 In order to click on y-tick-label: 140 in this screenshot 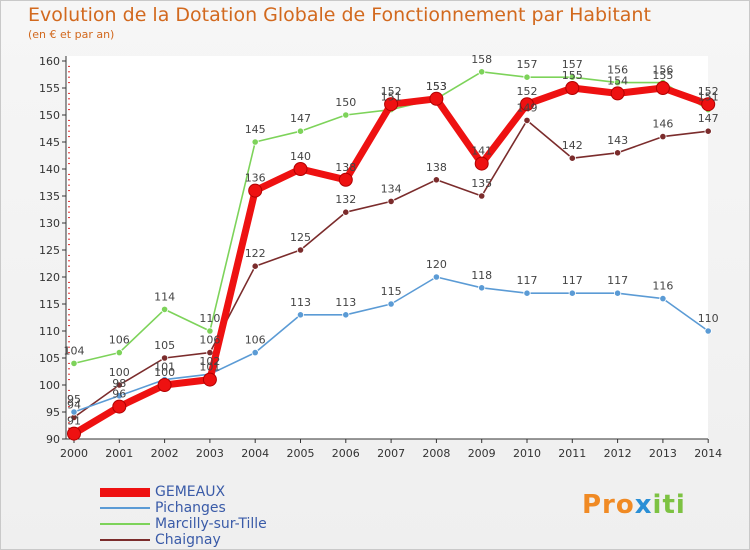, I will do `click(49, 169)`.